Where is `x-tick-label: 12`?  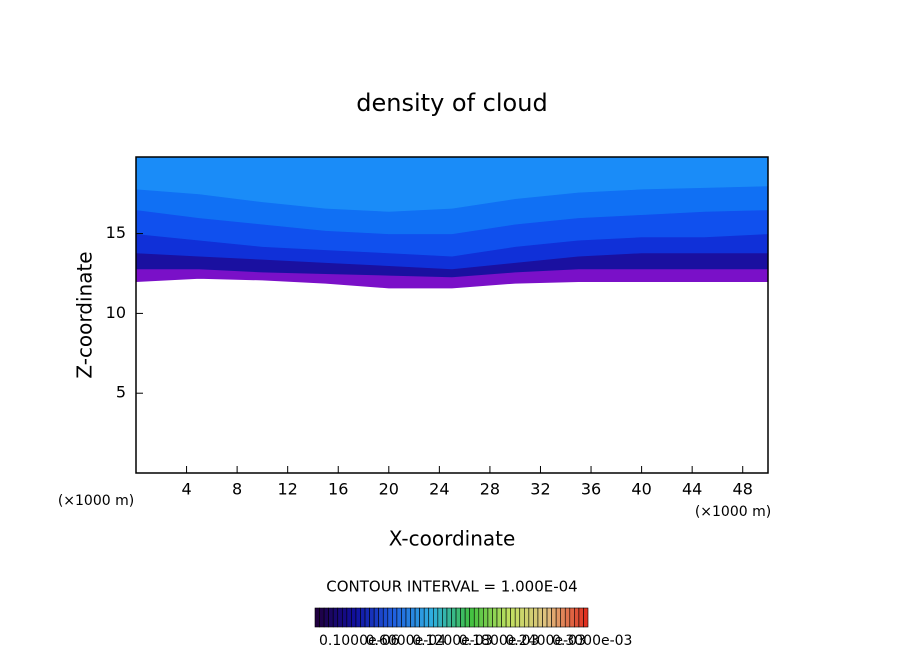 x-tick-label: 12 is located at coordinates (288, 489).